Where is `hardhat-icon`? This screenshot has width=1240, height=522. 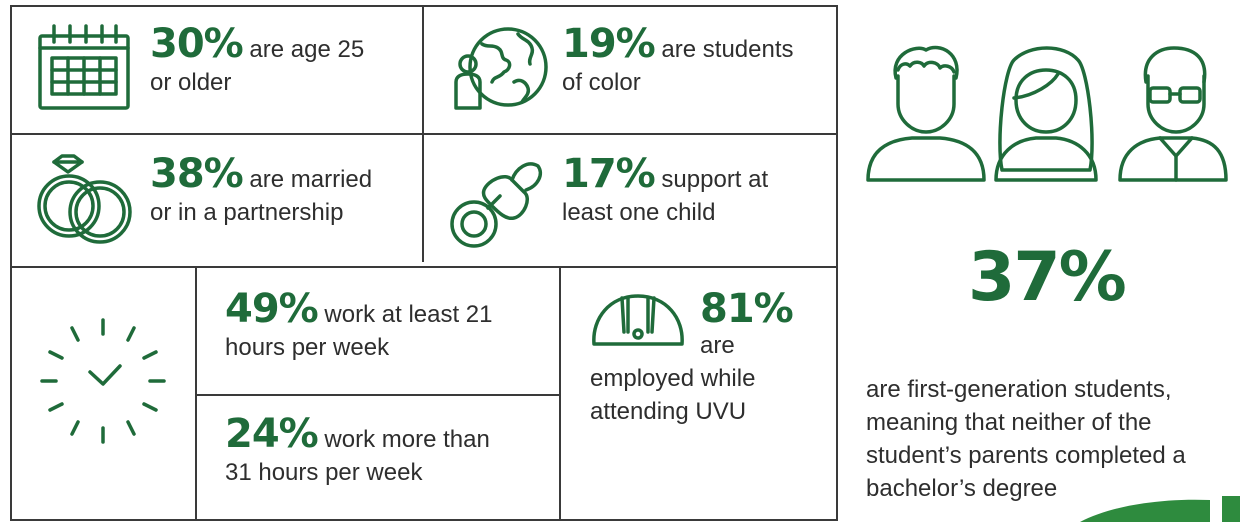 hardhat-icon is located at coordinates (638, 320).